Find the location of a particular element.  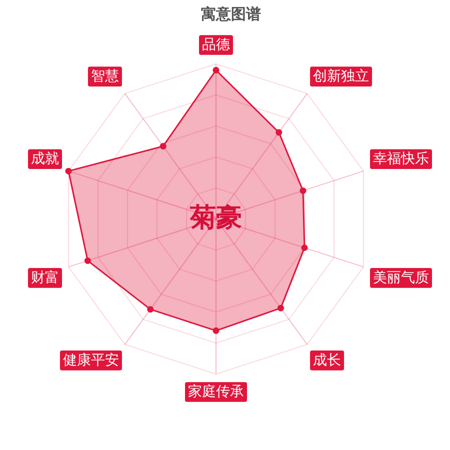

spoke-label: 家庭传承 is located at coordinates (216, 392).